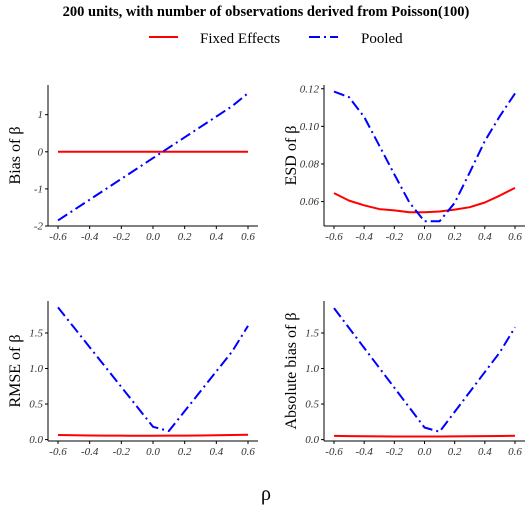 The width and height of the screenshot is (532, 514). What do you see at coordinates (310, 164) in the screenshot?
I see `y-tick-label: 0.08` at bounding box center [310, 164].